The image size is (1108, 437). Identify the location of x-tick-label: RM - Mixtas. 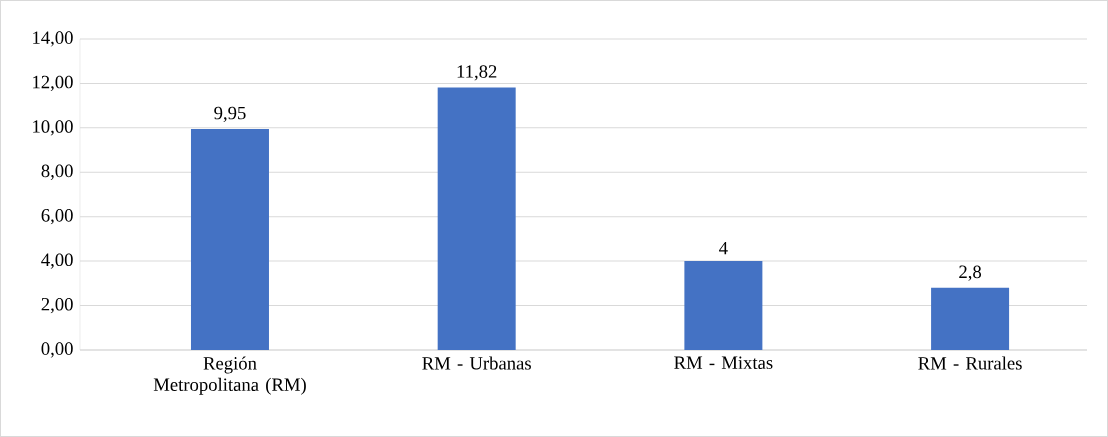
(723, 363).